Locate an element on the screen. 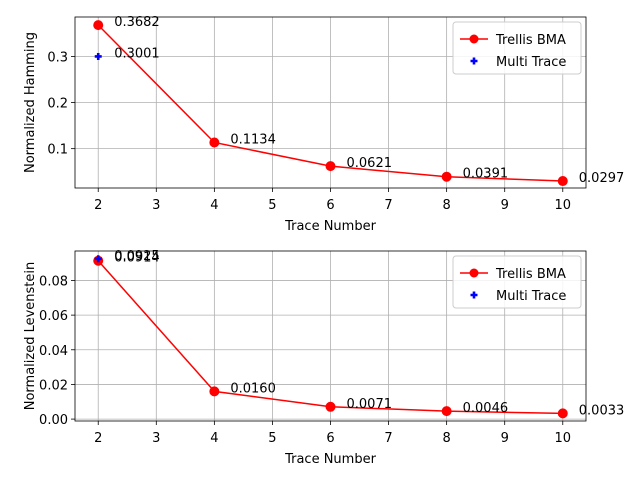 The height and width of the screenshot is (480, 640). data-label: 0.0033 is located at coordinates (602, 410).